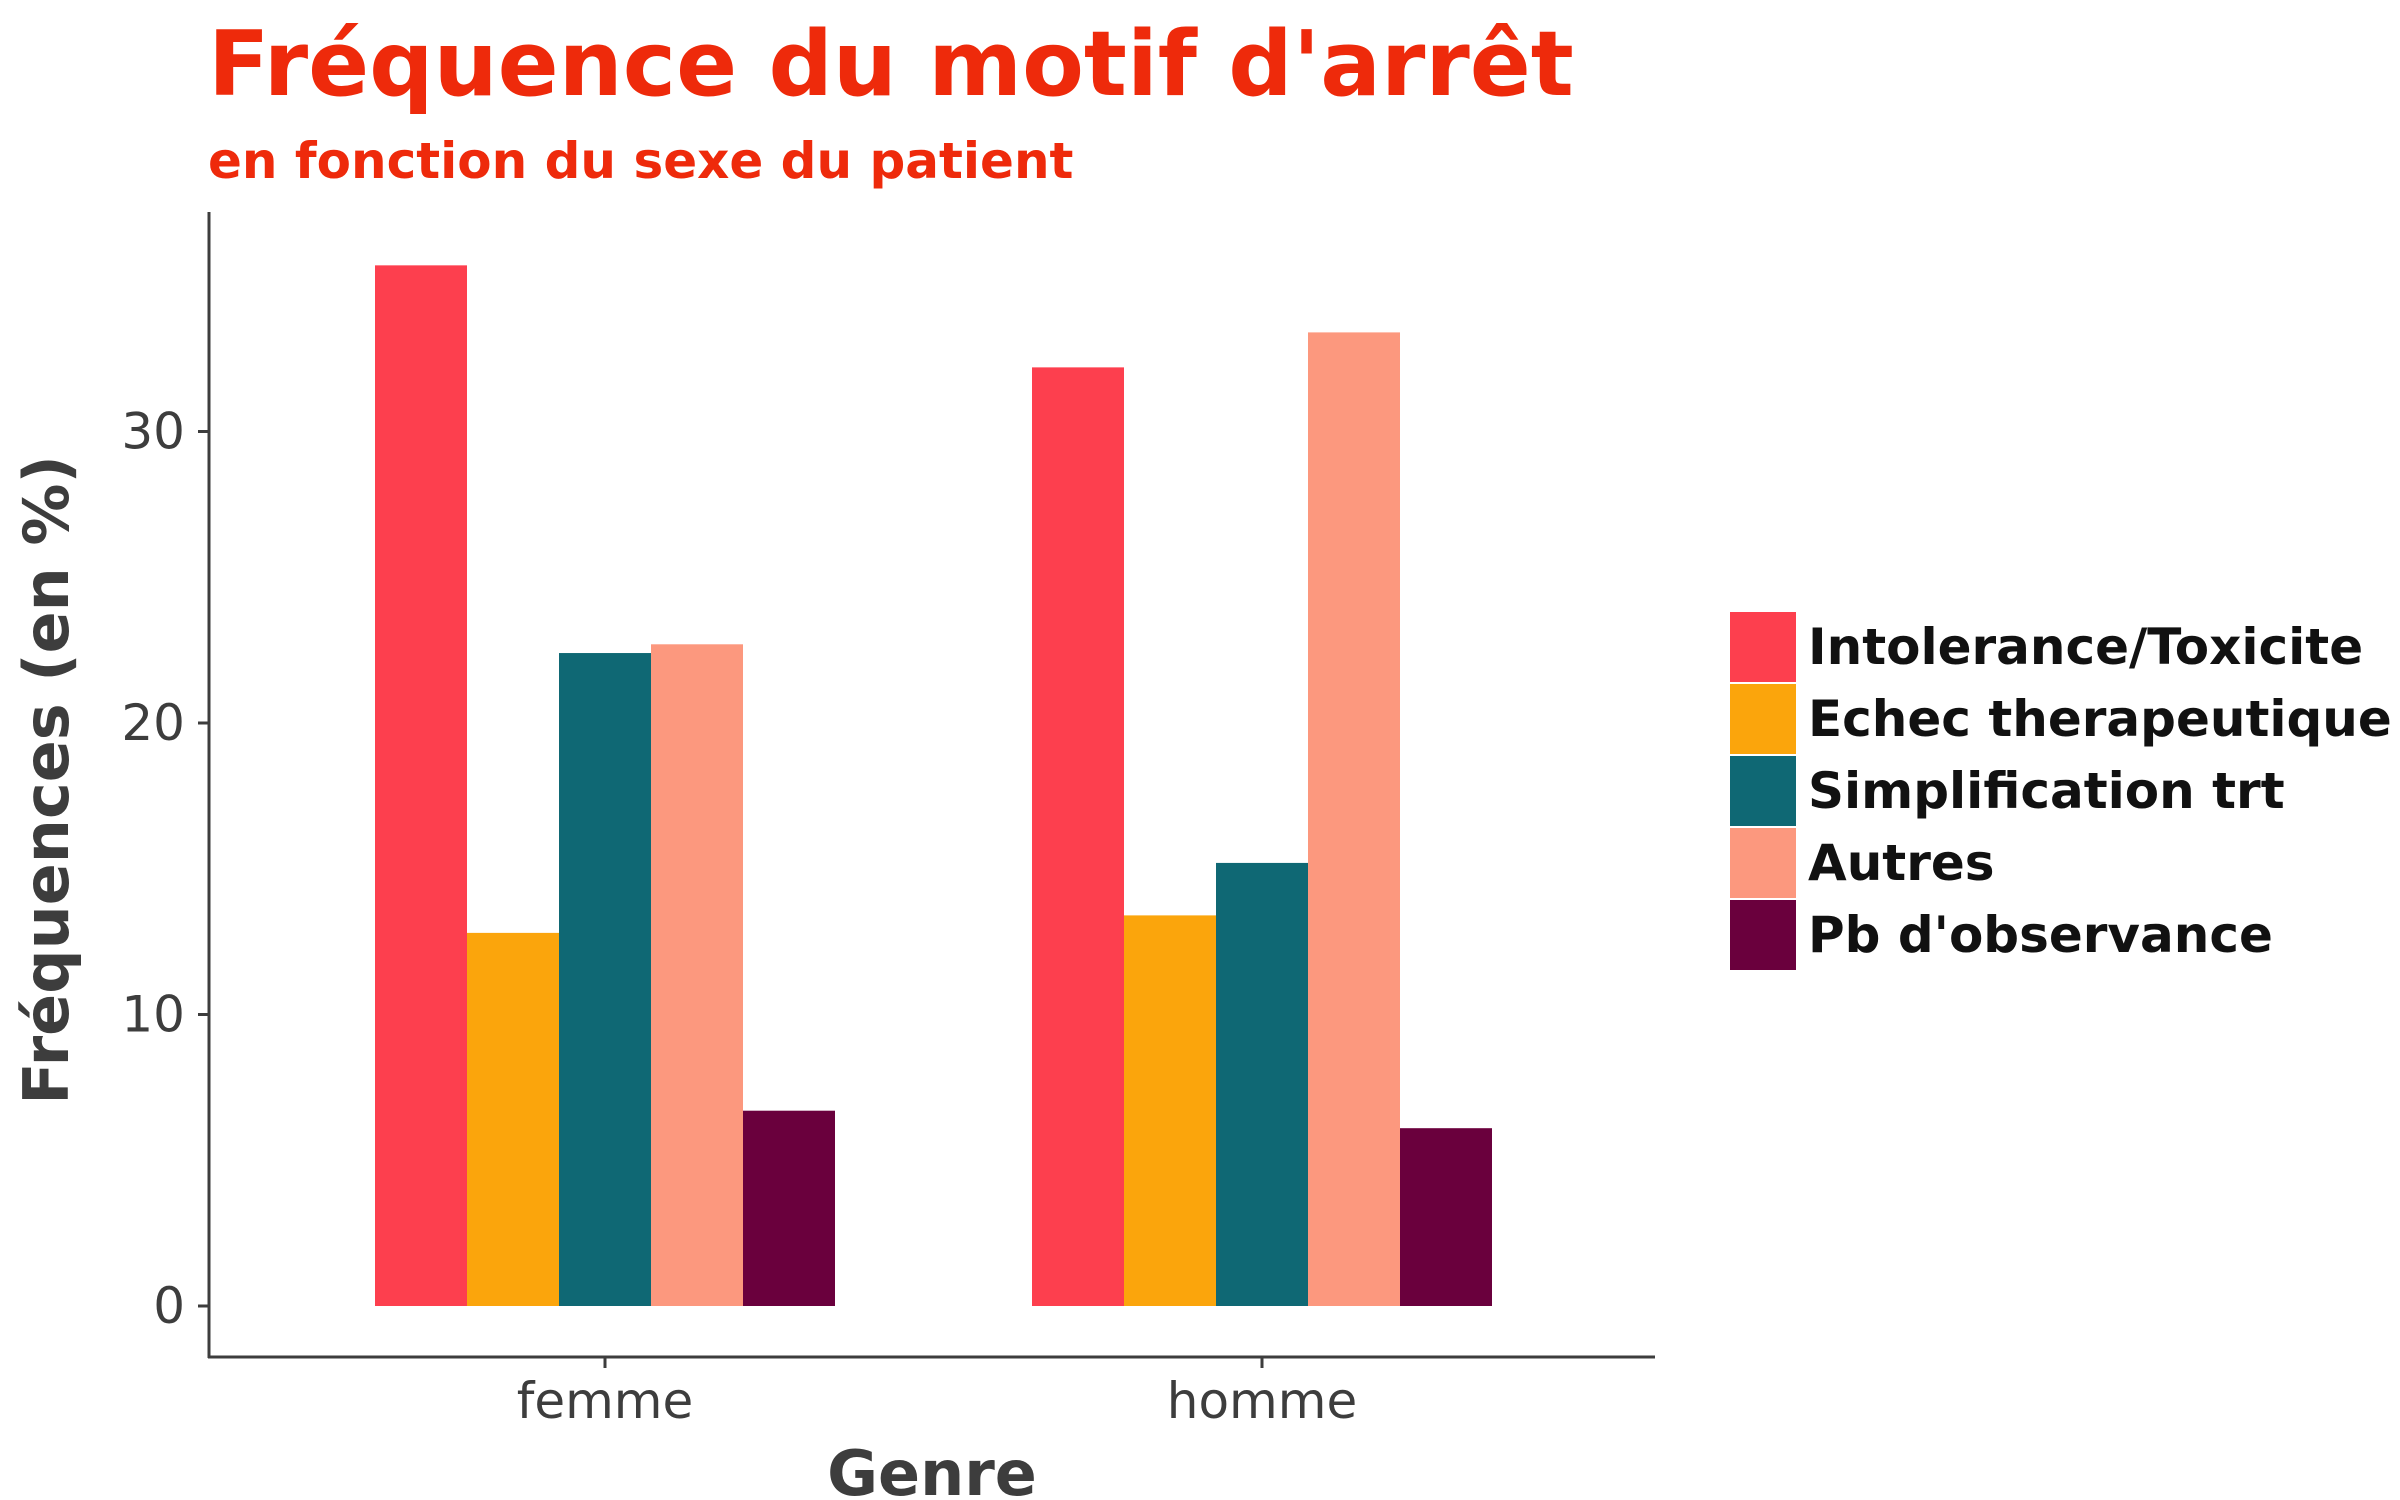  Describe the element at coordinates (169, 1306) in the screenshot. I see `y-tick-label: 0` at that location.